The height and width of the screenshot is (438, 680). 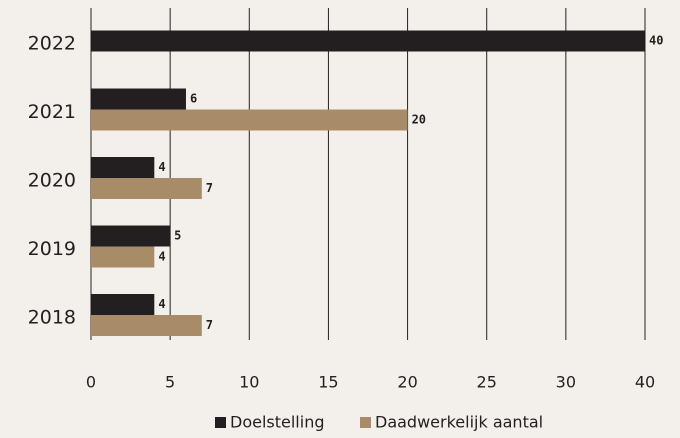 I want to click on legend-label: Daadwerkelijk aantal, so click(x=459, y=422).